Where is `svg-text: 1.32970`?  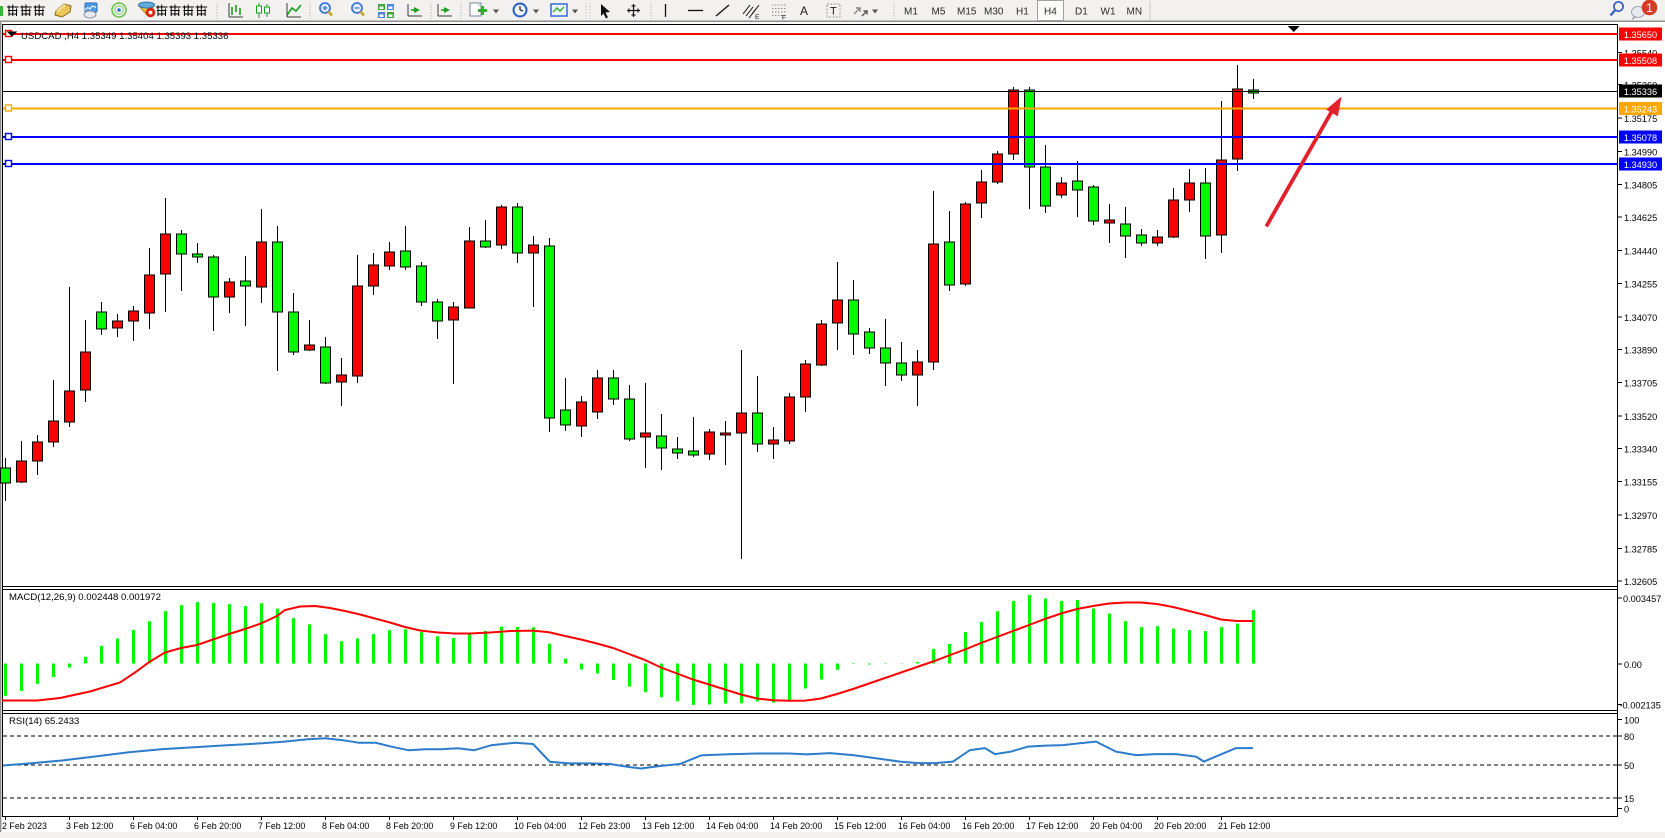
svg-text: 1.32970 is located at coordinates (1640, 516).